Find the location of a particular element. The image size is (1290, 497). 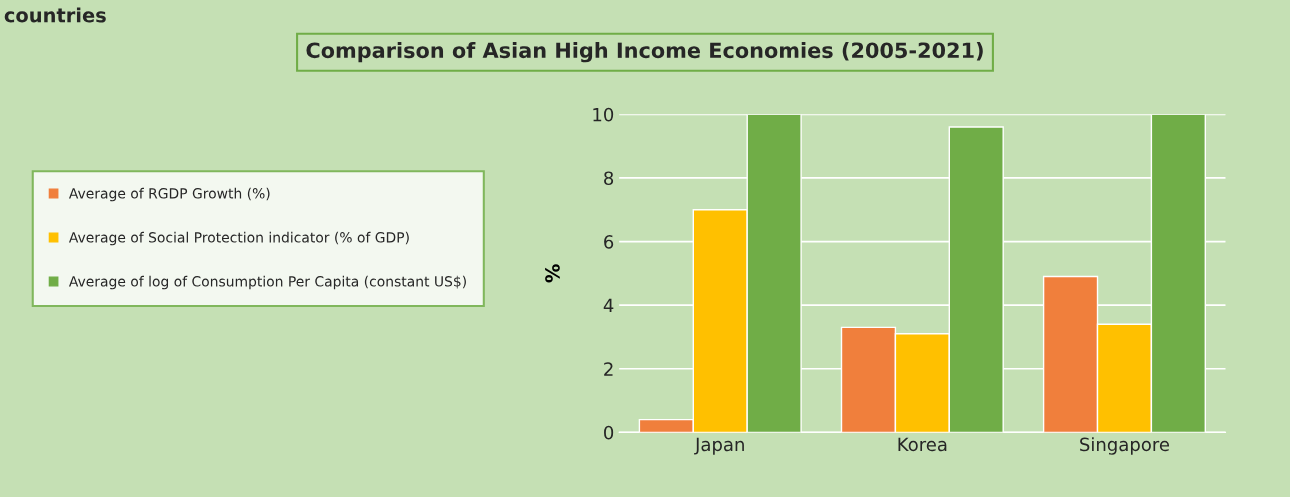

y-axis-title: % is located at coordinates (552, 273).